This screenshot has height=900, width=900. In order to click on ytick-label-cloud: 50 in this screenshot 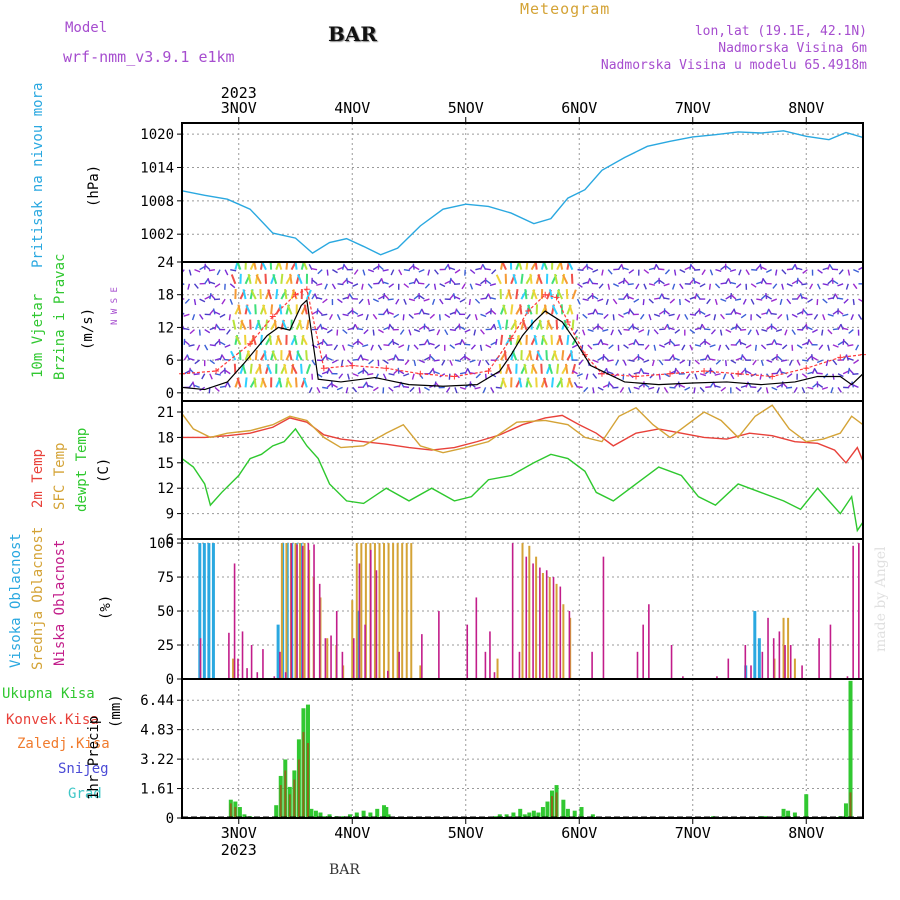, I will do `click(165, 612)`.